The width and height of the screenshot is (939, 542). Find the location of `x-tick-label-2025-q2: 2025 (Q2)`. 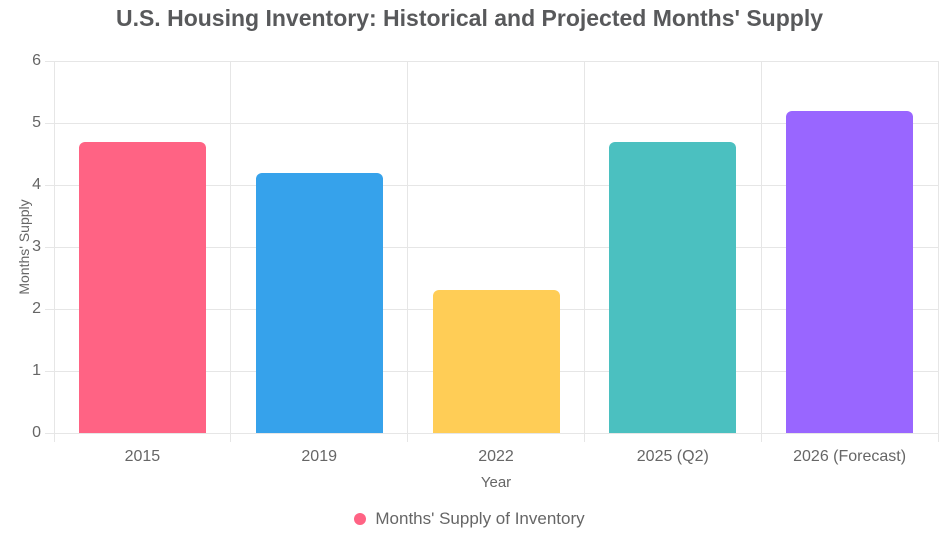

x-tick-label-2025-q2: 2025 (Q2) is located at coordinates (672, 456).